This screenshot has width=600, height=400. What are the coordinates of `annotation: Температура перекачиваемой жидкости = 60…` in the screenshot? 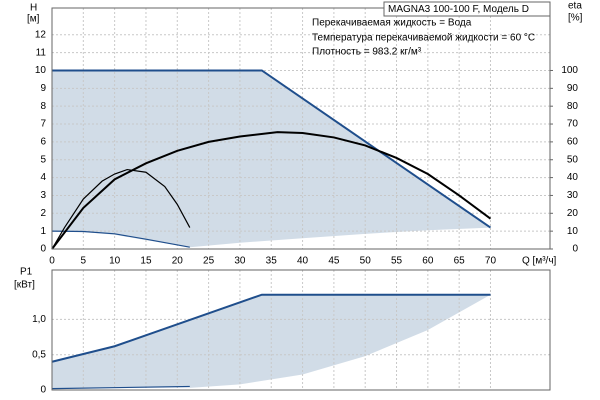 It's located at (423, 38).